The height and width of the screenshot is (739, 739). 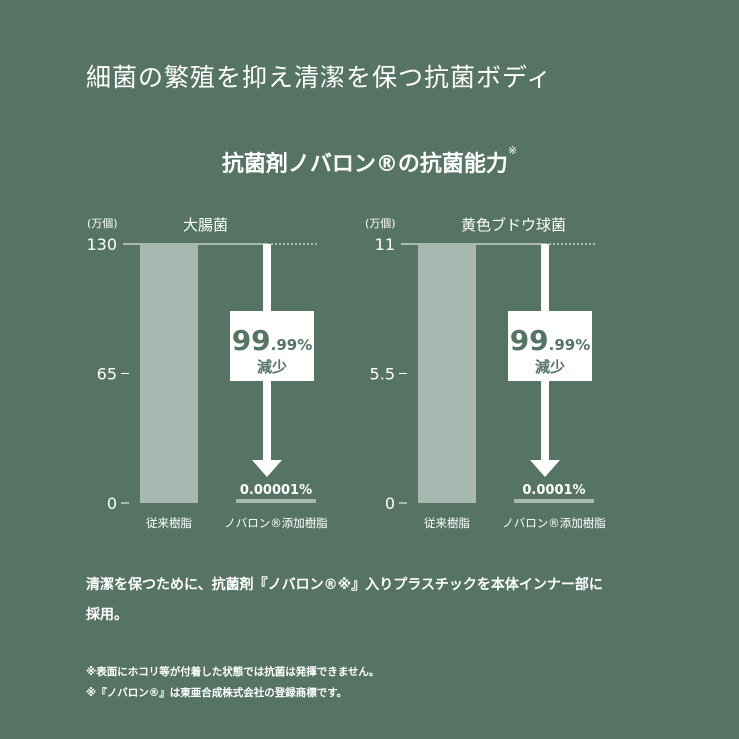 What do you see at coordinates (107, 374) in the screenshot?
I see `y-tick-label: 65` at bounding box center [107, 374].